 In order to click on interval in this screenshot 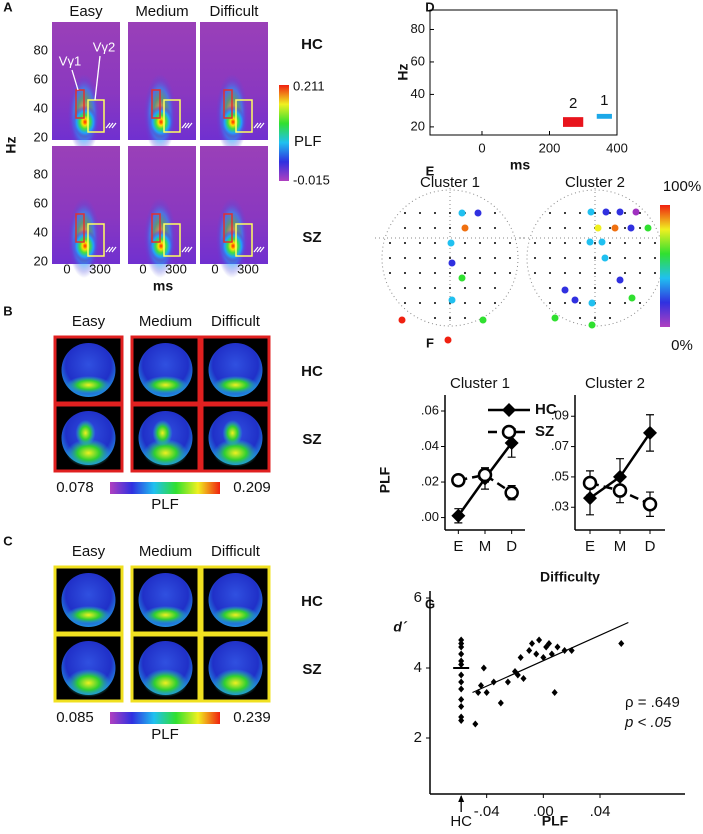, I will do `click(573, 122)`.